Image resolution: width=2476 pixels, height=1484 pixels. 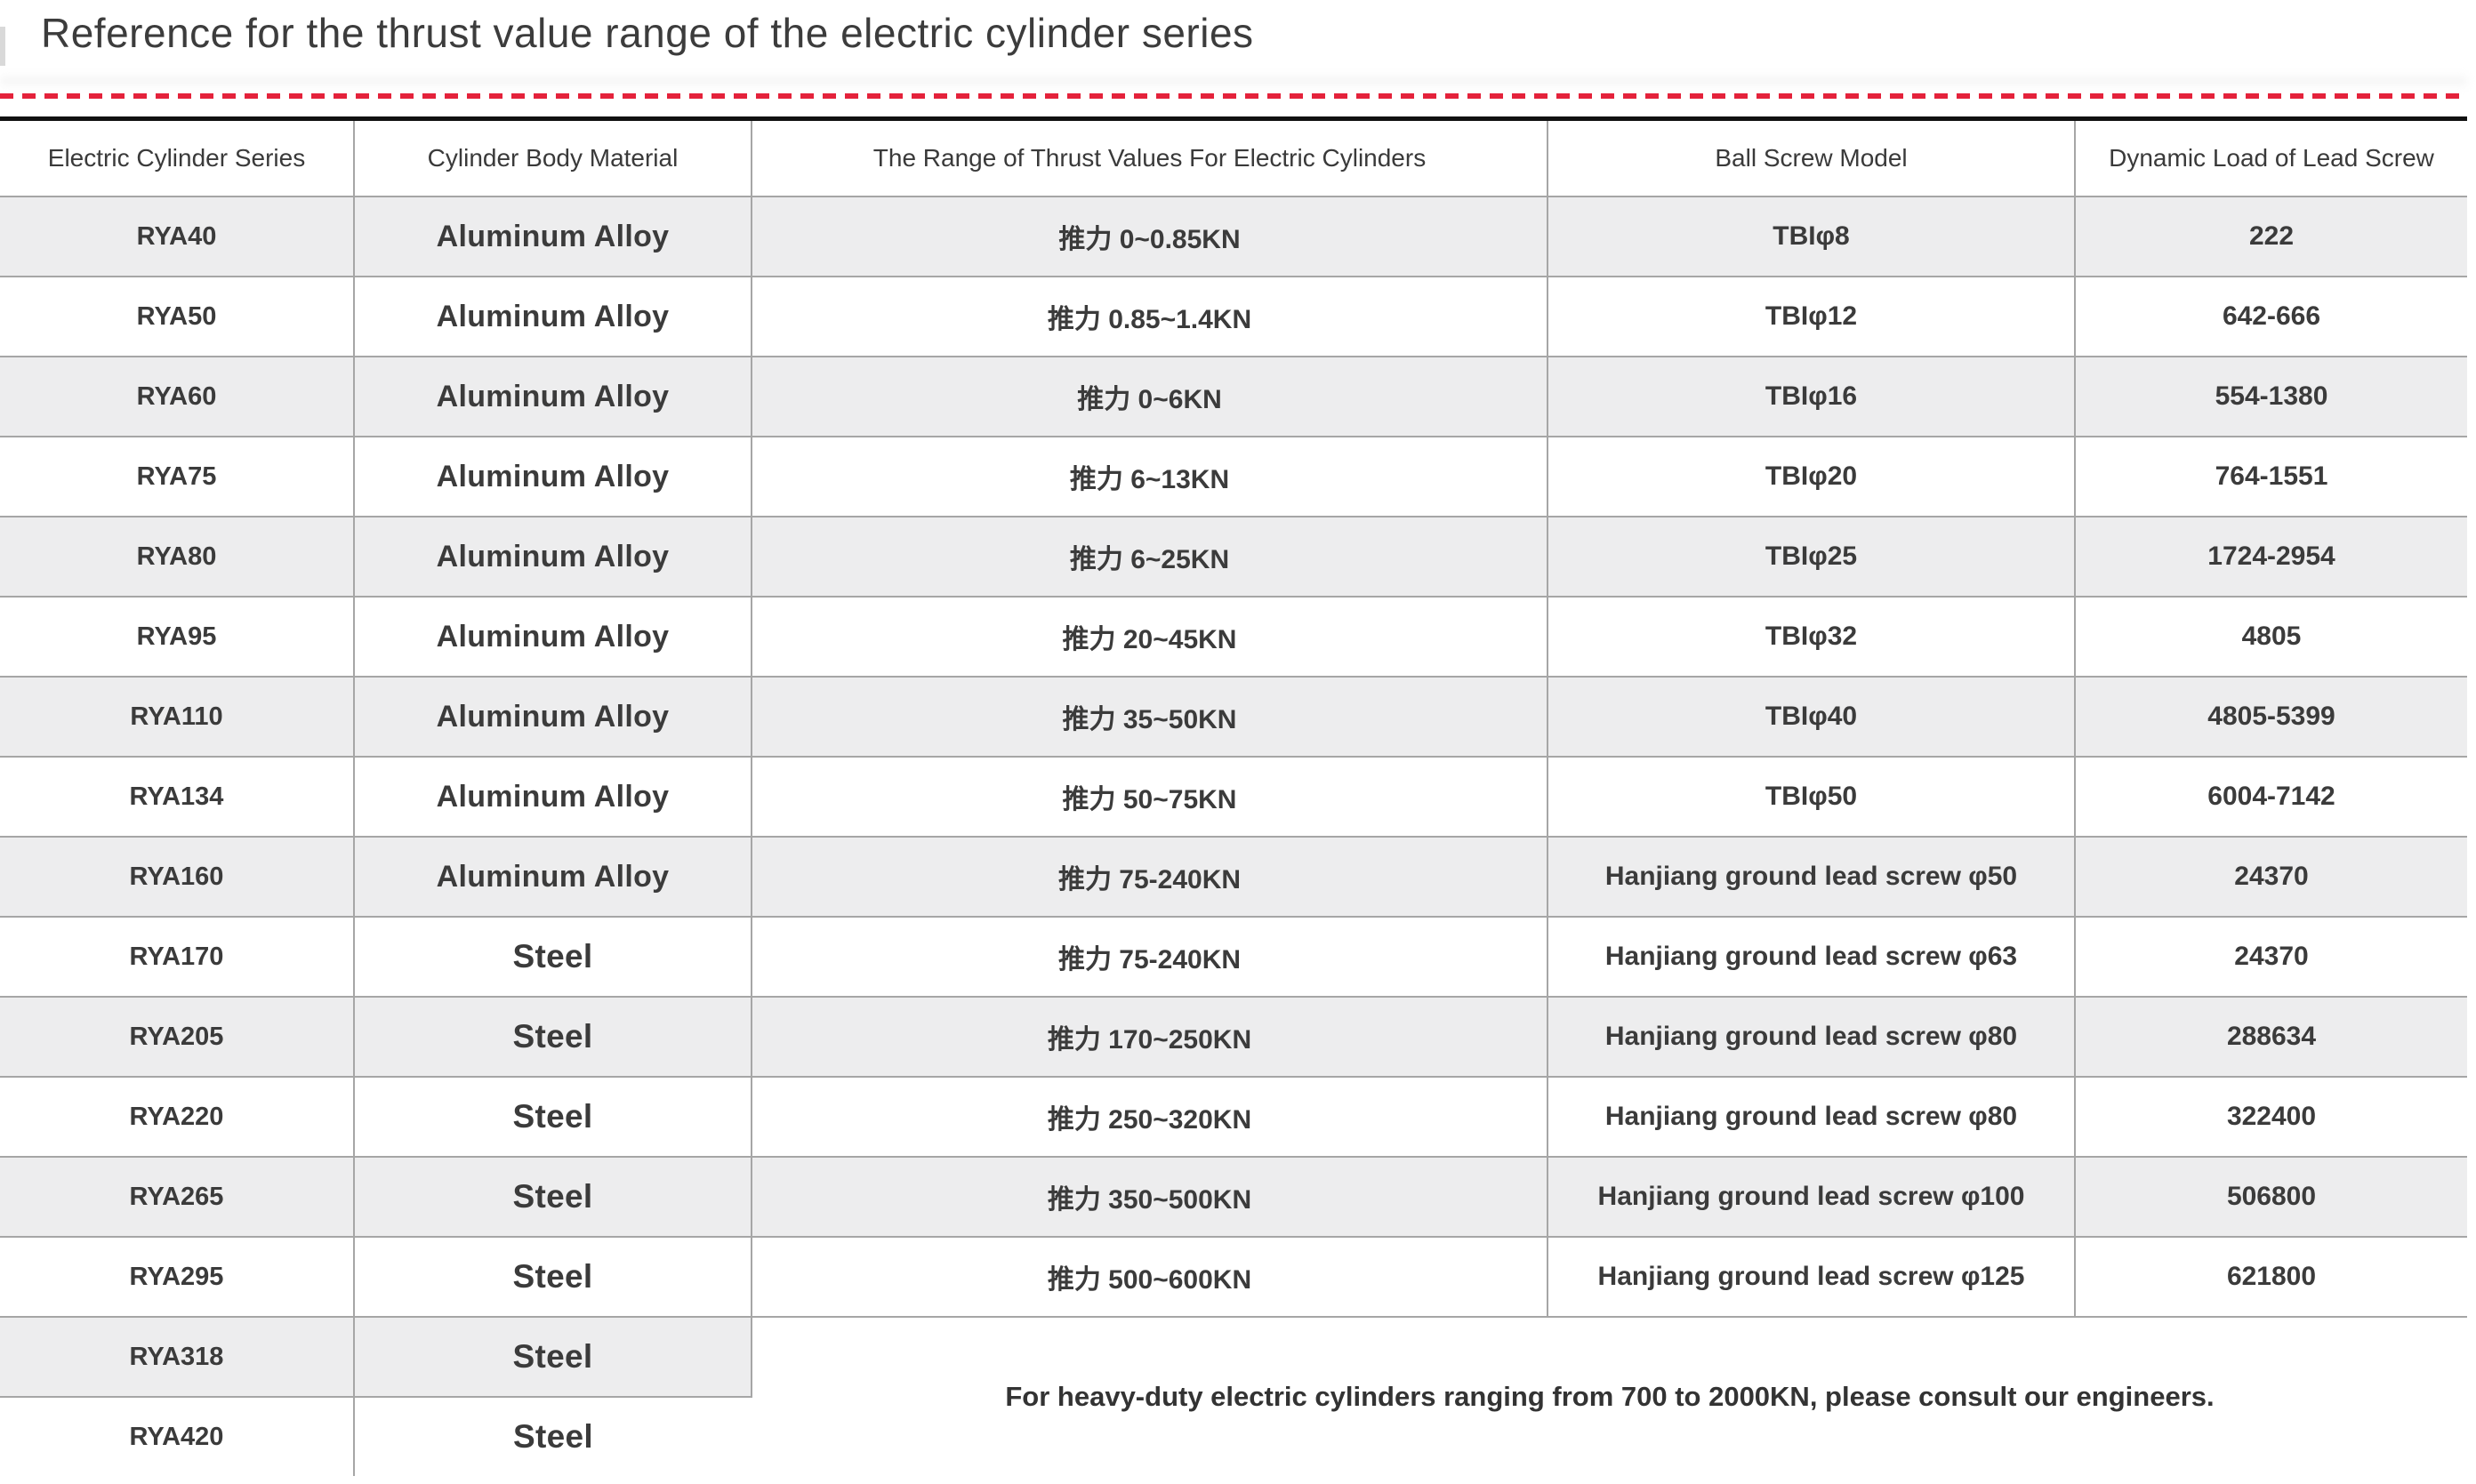 What do you see at coordinates (1150, 1037) in the screenshot?
I see `cell-thrust: 推力 170~250KN` at bounding box center [1150, 1037].